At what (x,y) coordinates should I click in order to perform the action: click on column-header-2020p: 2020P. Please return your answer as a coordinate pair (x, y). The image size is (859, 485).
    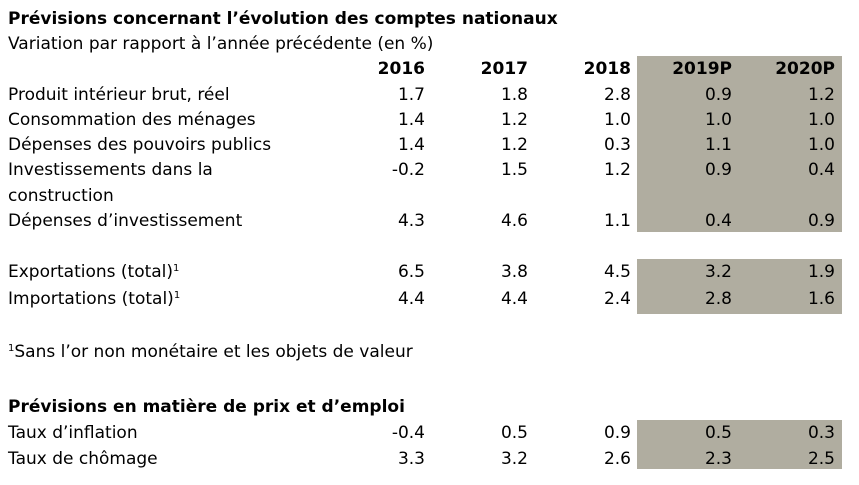
    Looking at the image, I should click on (805, 69).